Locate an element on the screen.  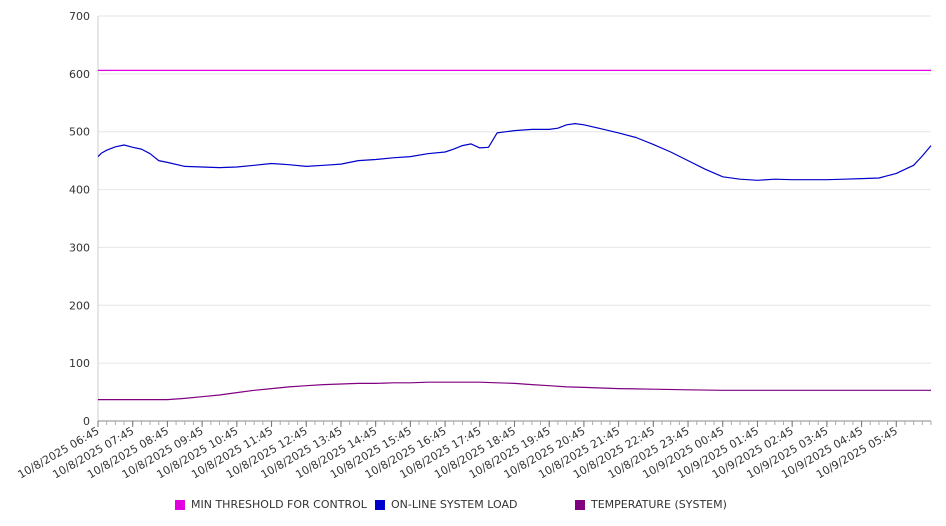
legend-item-min-threshold: MIN THRESHOLD FOR CONTROL is located at coordinates (271, 504).